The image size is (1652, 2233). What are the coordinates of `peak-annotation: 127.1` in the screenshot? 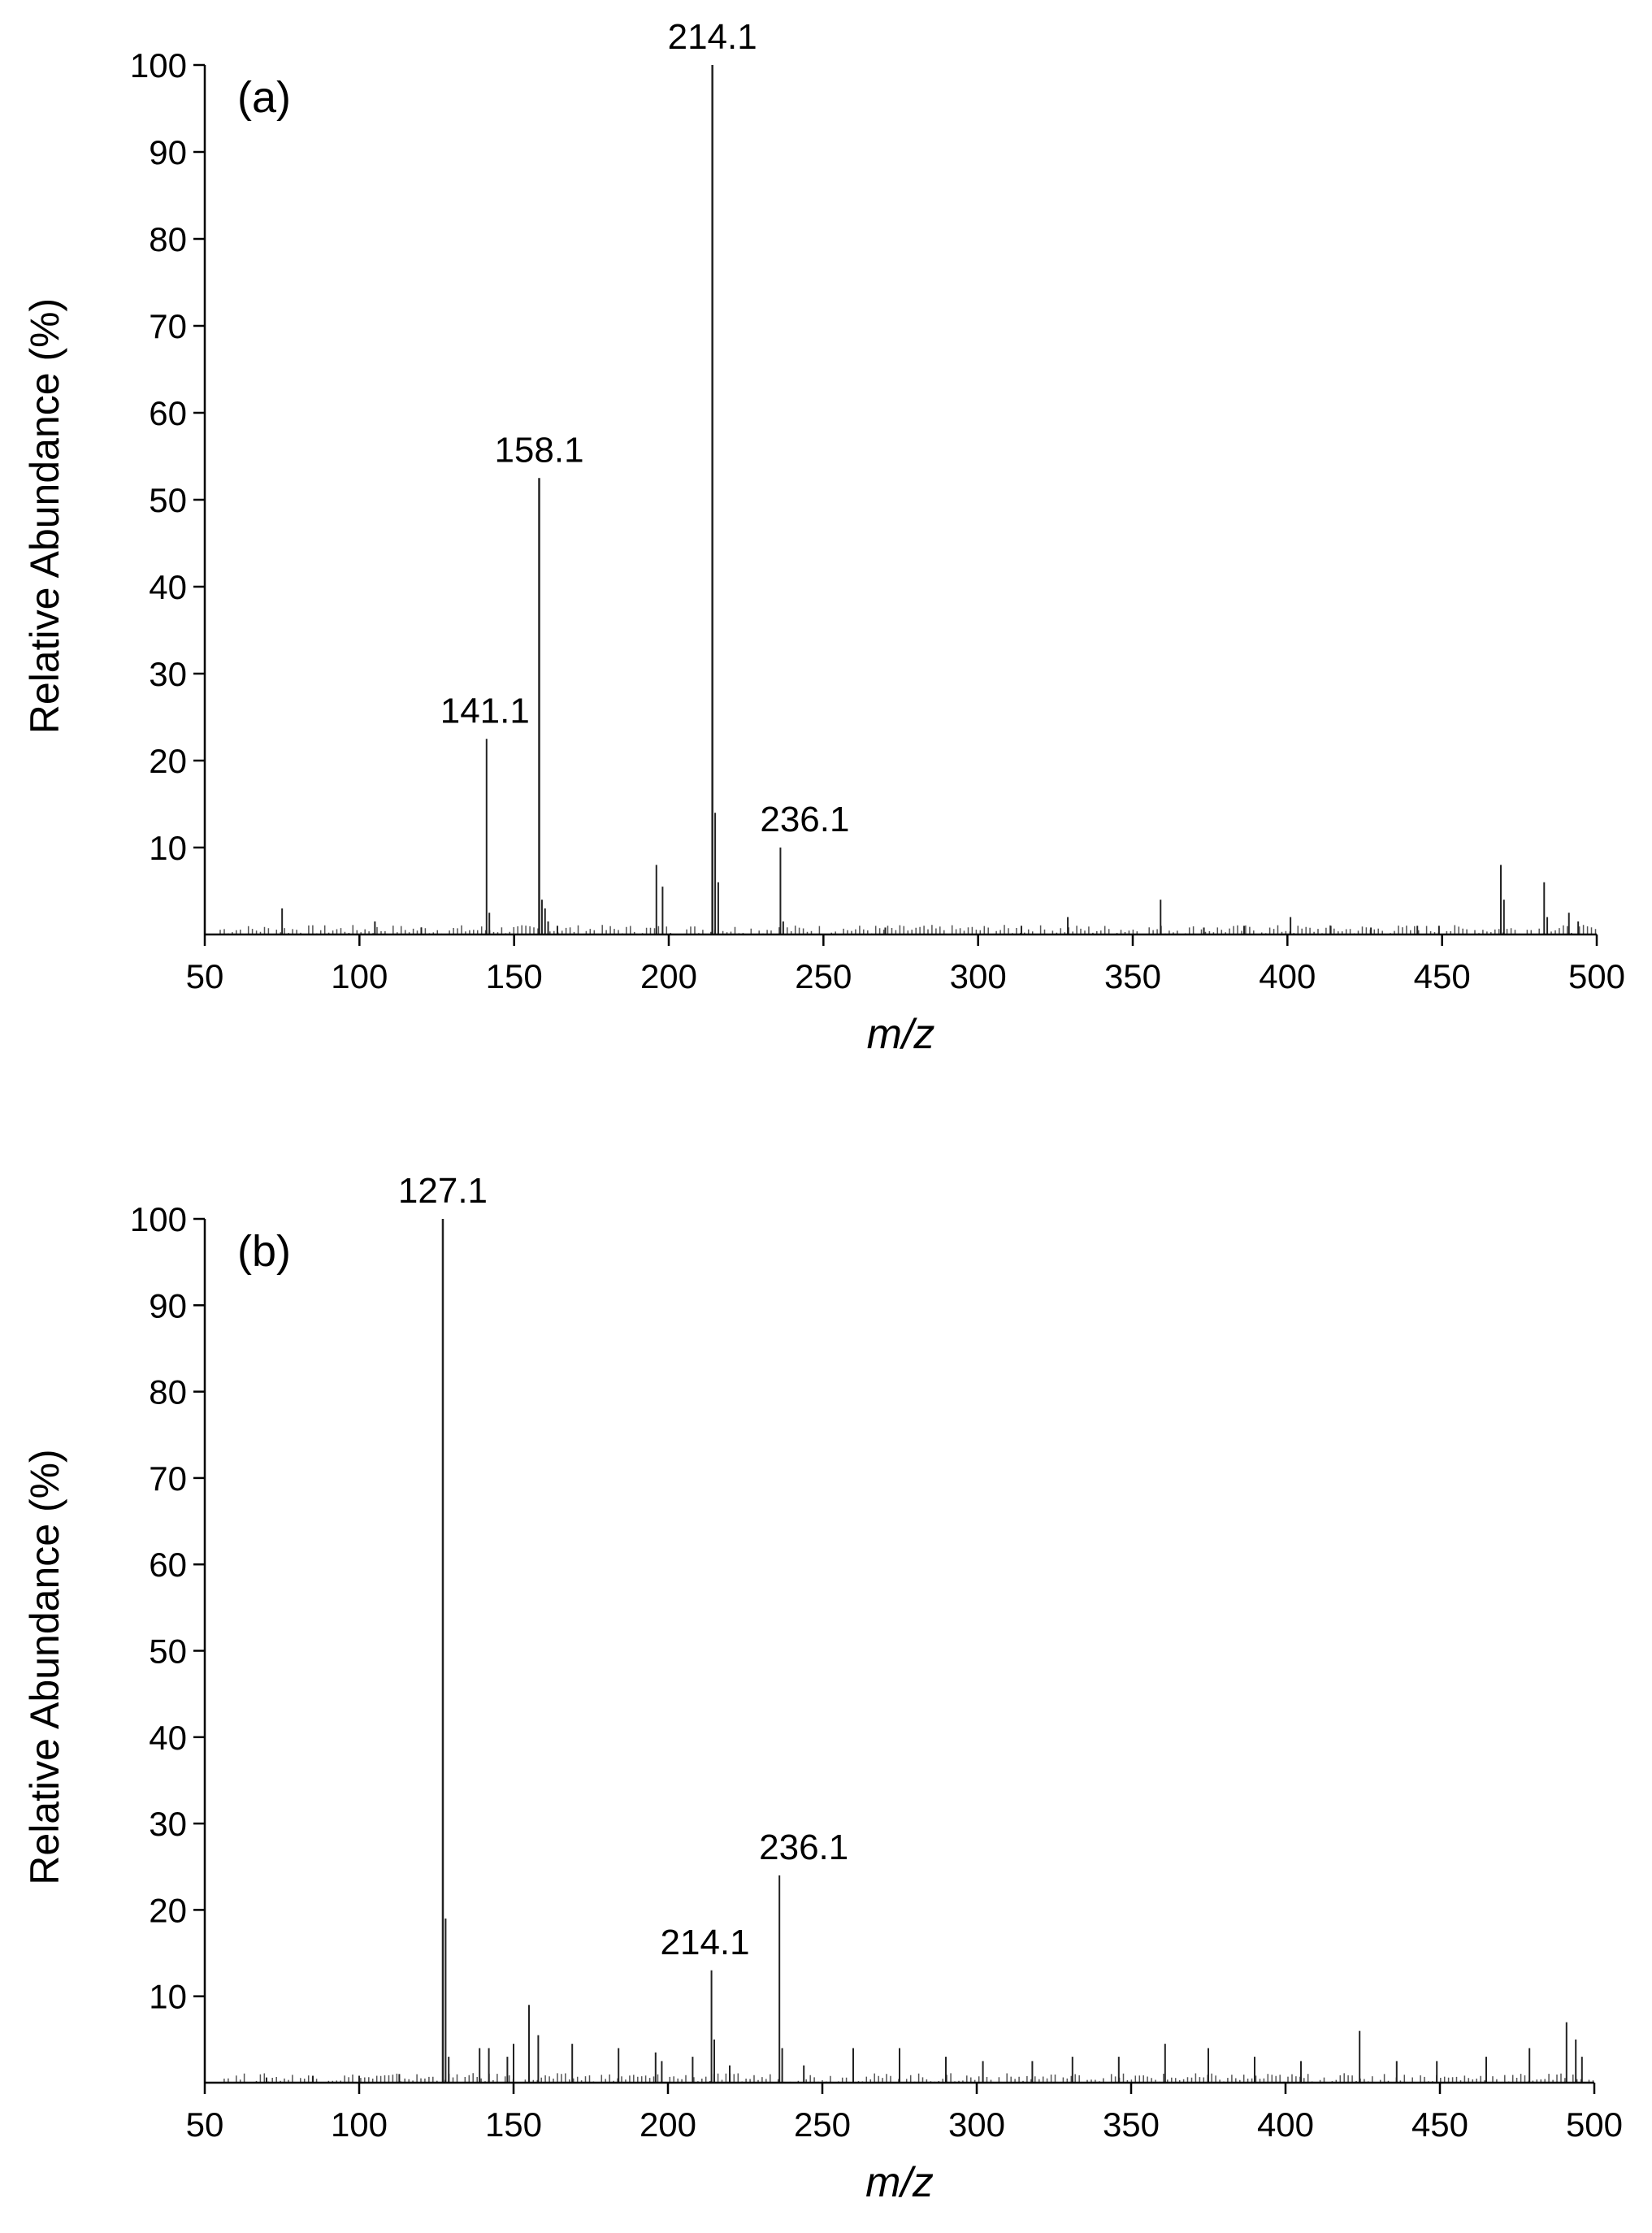 It's located at (443, 1191).